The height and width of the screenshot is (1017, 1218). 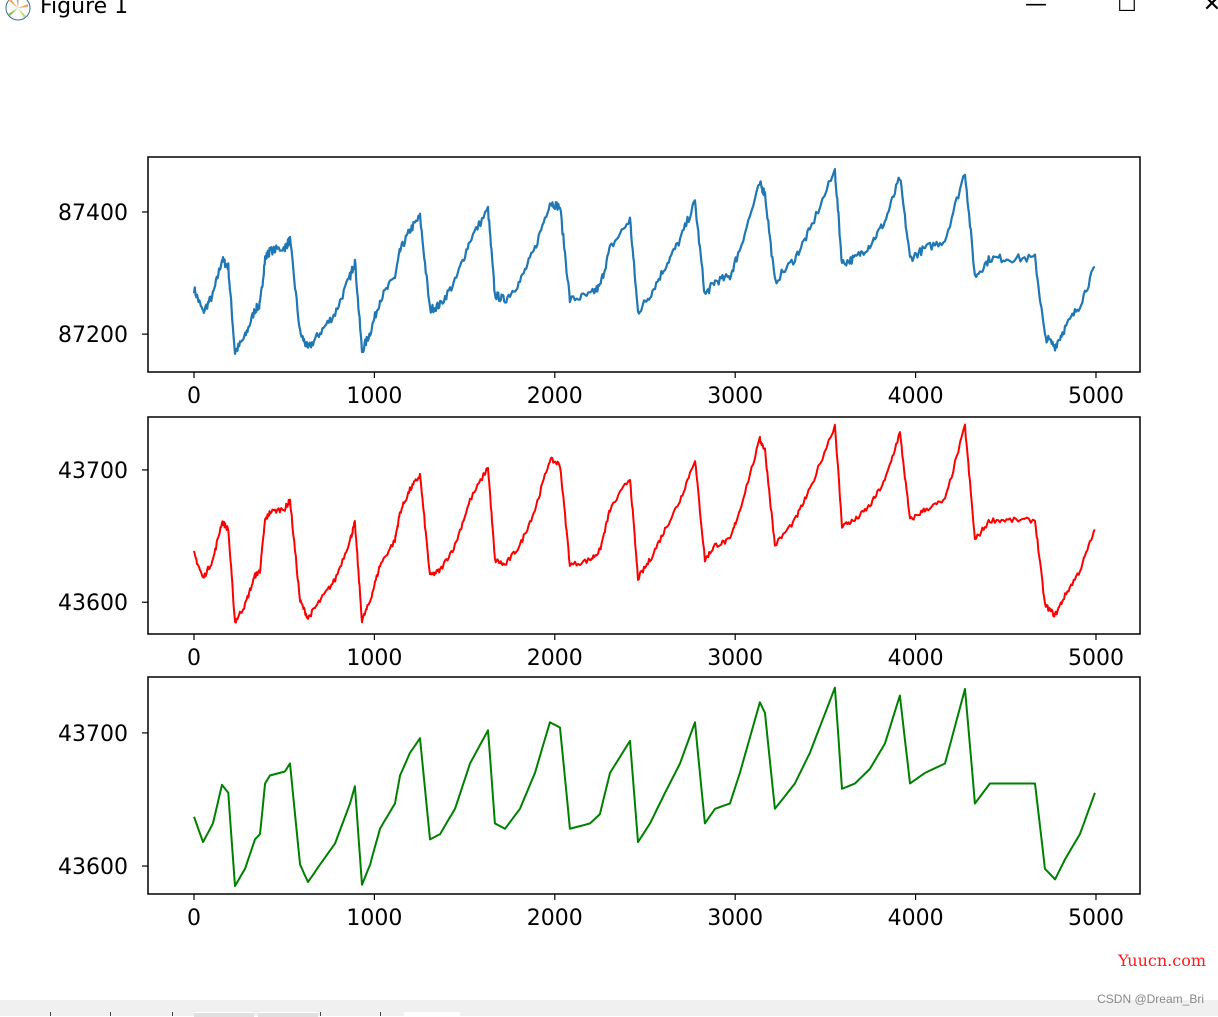 I want to click on y-tick-label: 87400, so click(x=93, y=213).